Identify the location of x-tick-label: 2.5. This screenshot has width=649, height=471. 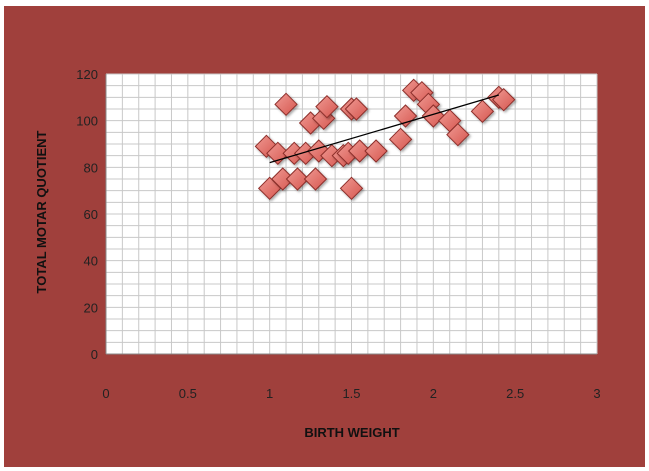
(515, 393).